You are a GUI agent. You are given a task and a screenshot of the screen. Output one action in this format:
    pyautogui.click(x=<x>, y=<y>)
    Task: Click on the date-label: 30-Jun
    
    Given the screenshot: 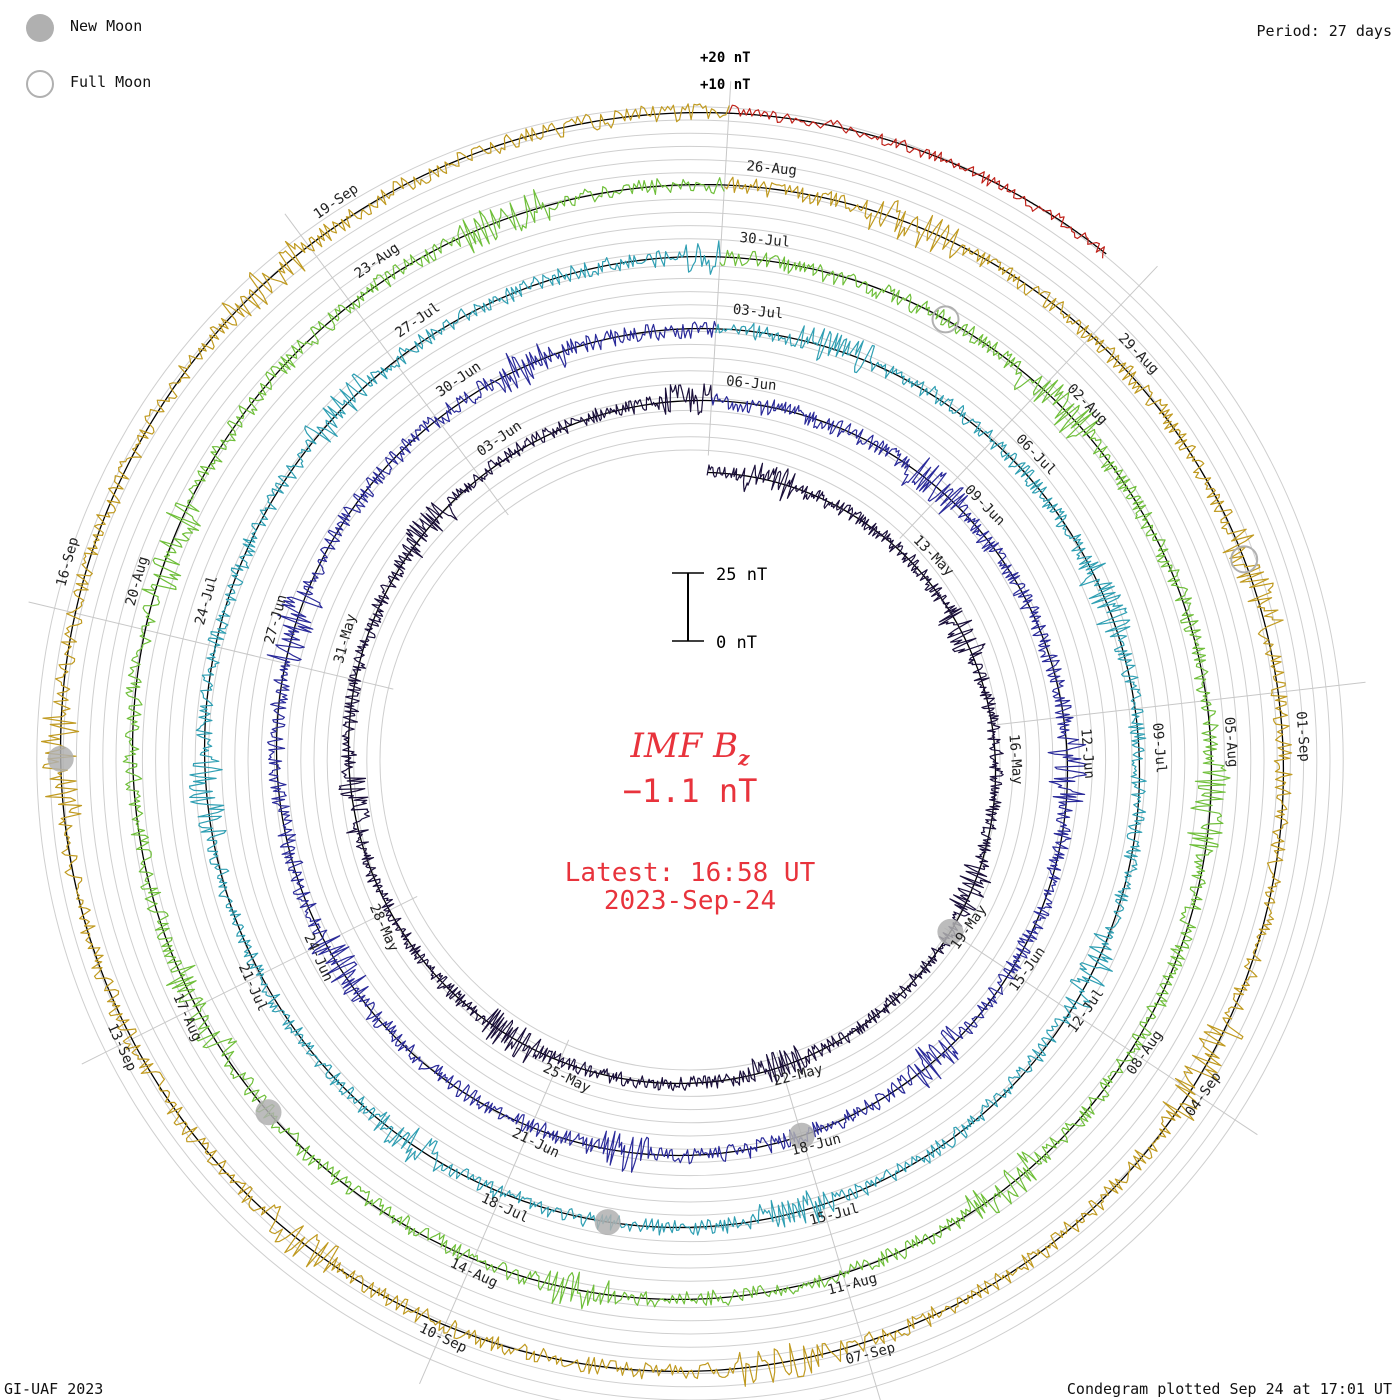 What is the action you would take?
    pyautogui.click(x=458, y=380)
    